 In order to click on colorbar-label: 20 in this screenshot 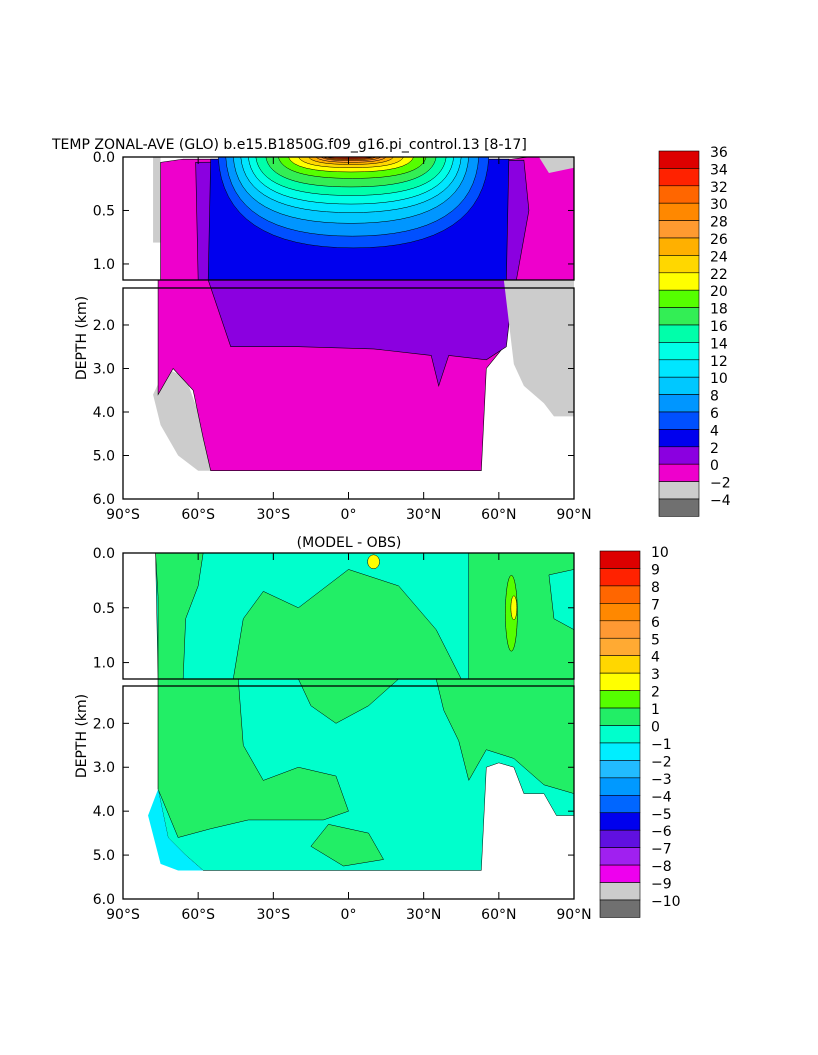, I will do `click(719, 292)`.